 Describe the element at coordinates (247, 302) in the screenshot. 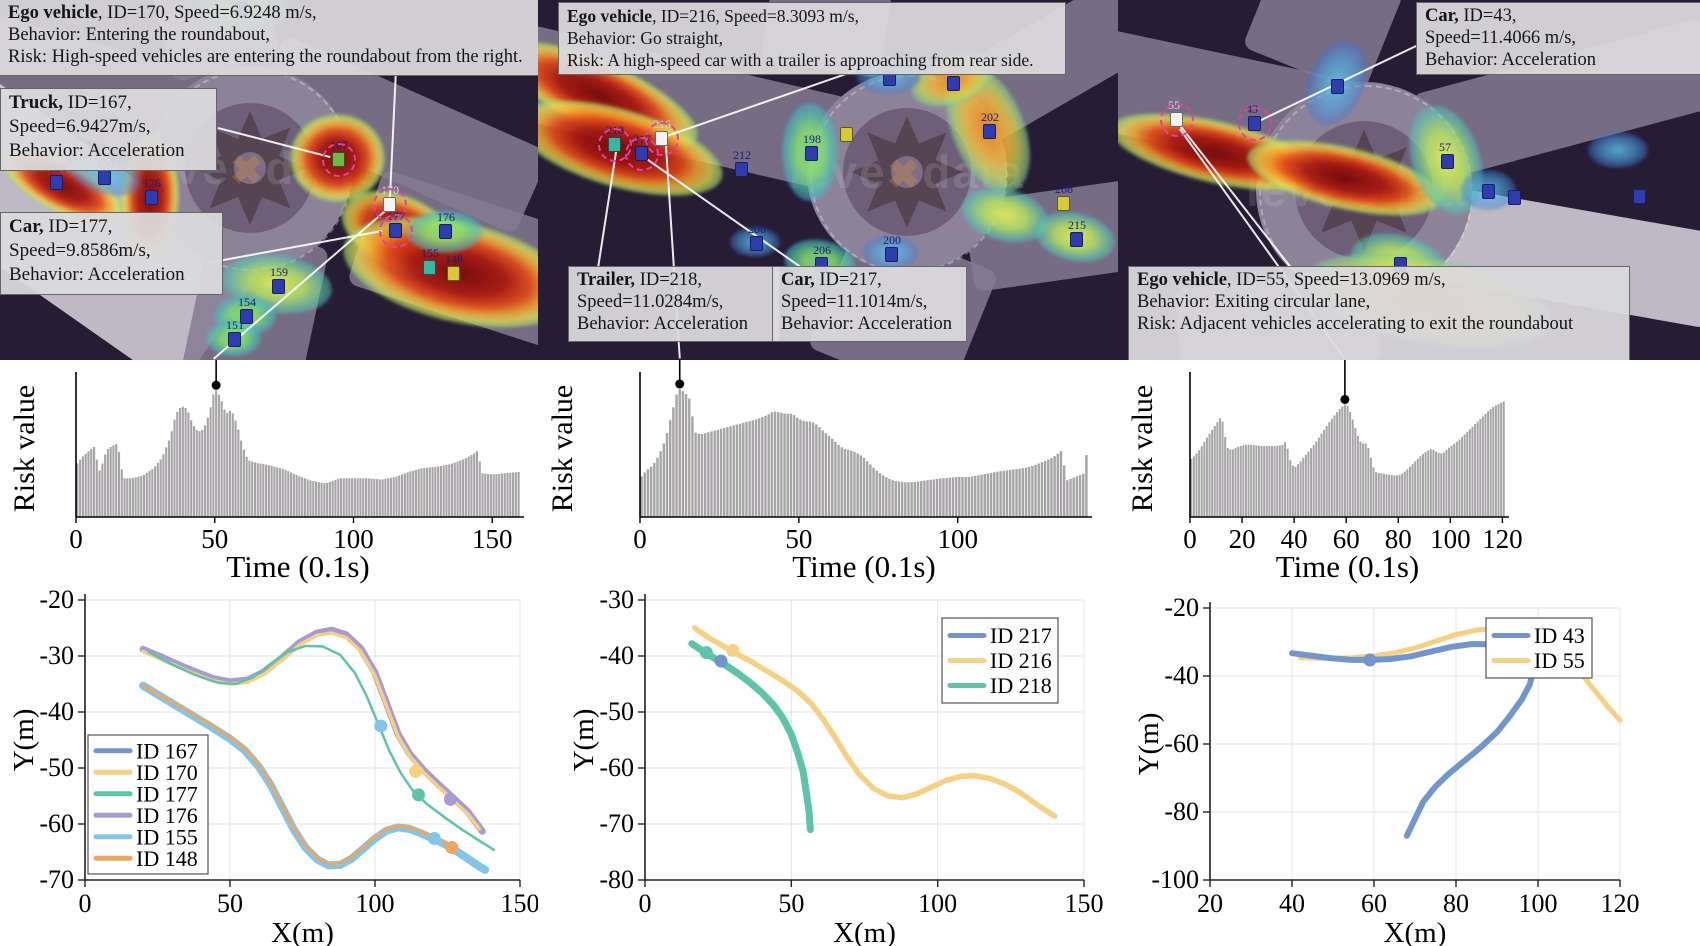

I see `vehicle-id-label: 154` at that location.